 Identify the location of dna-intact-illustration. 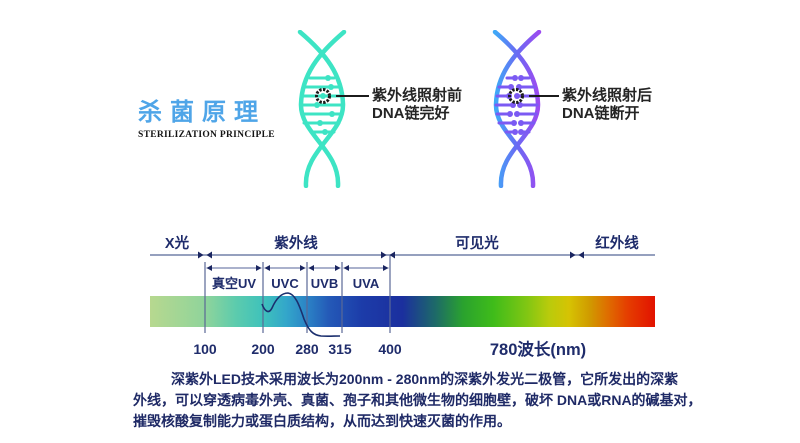
(322, 109).